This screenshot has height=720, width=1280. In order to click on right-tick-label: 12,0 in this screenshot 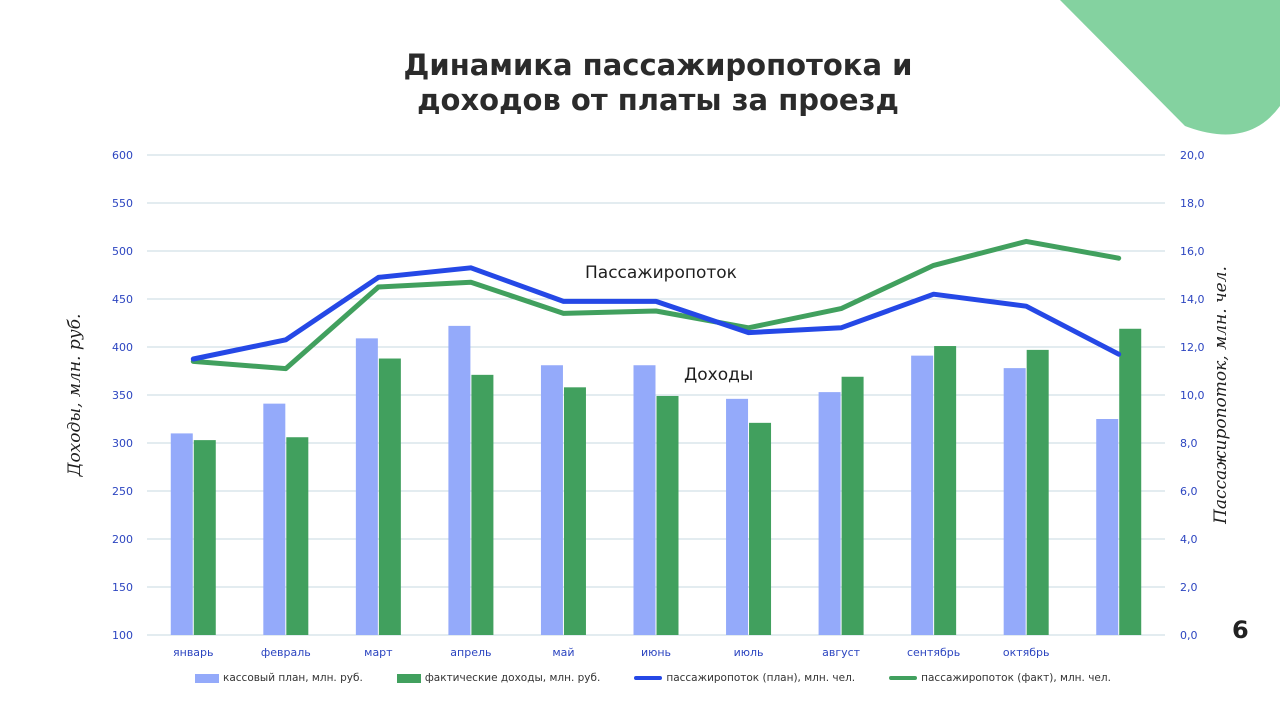, I will do `click(1192, 347)`.